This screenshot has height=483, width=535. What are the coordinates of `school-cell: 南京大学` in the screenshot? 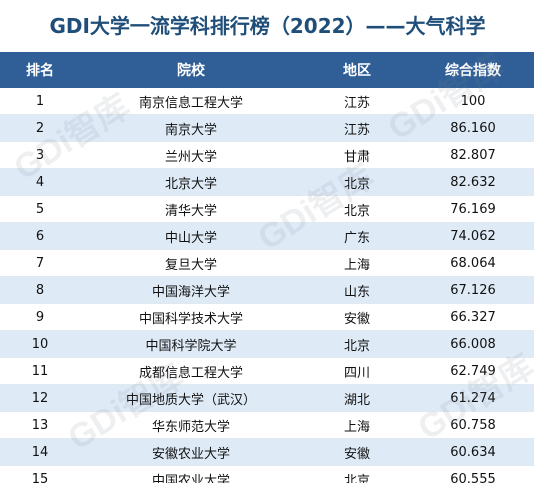 It's located at (191, 128).